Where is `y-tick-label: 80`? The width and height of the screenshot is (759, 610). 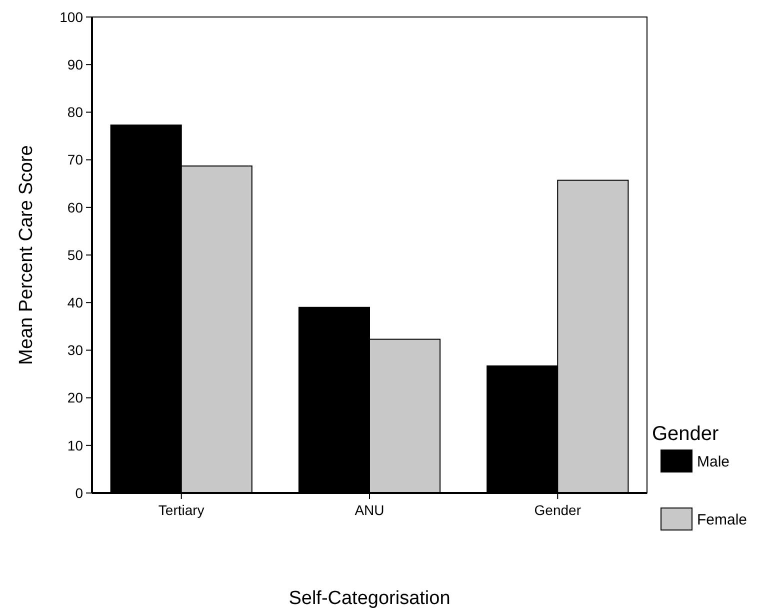
y-tick-label: 80 is located at coordinates (75, 112).